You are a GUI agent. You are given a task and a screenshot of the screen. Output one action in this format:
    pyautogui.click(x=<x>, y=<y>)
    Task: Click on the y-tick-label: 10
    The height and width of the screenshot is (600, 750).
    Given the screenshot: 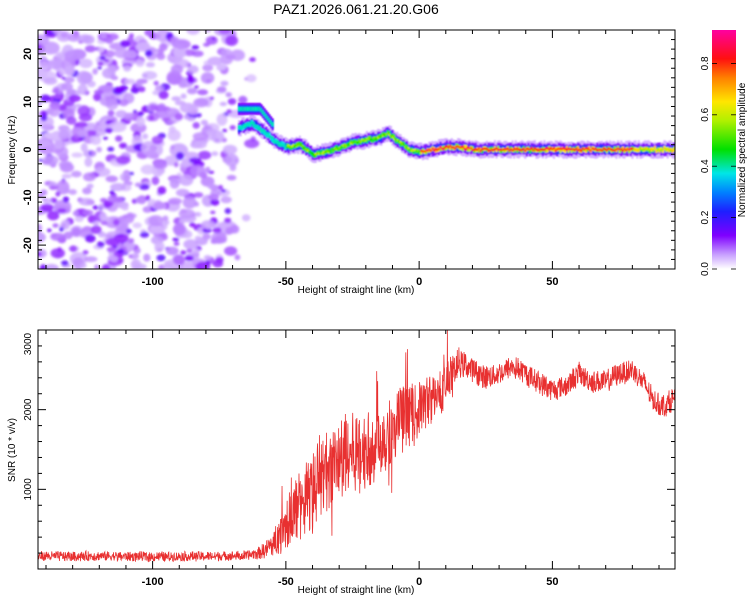 What is the action you would take?
    pyautogui.click(x=28, y=102)
    